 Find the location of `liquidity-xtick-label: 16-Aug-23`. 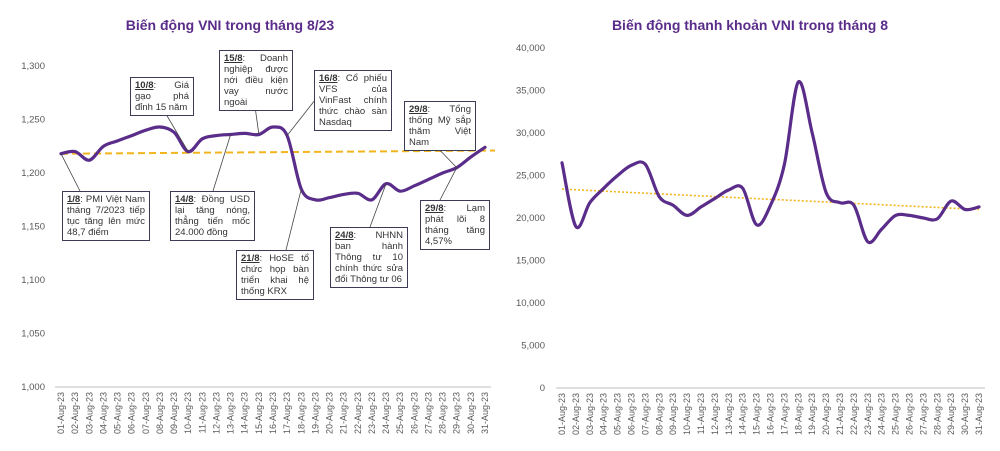

liquidity-xtick-label: 16-Aug-23 is located at coordinates (771, 414).